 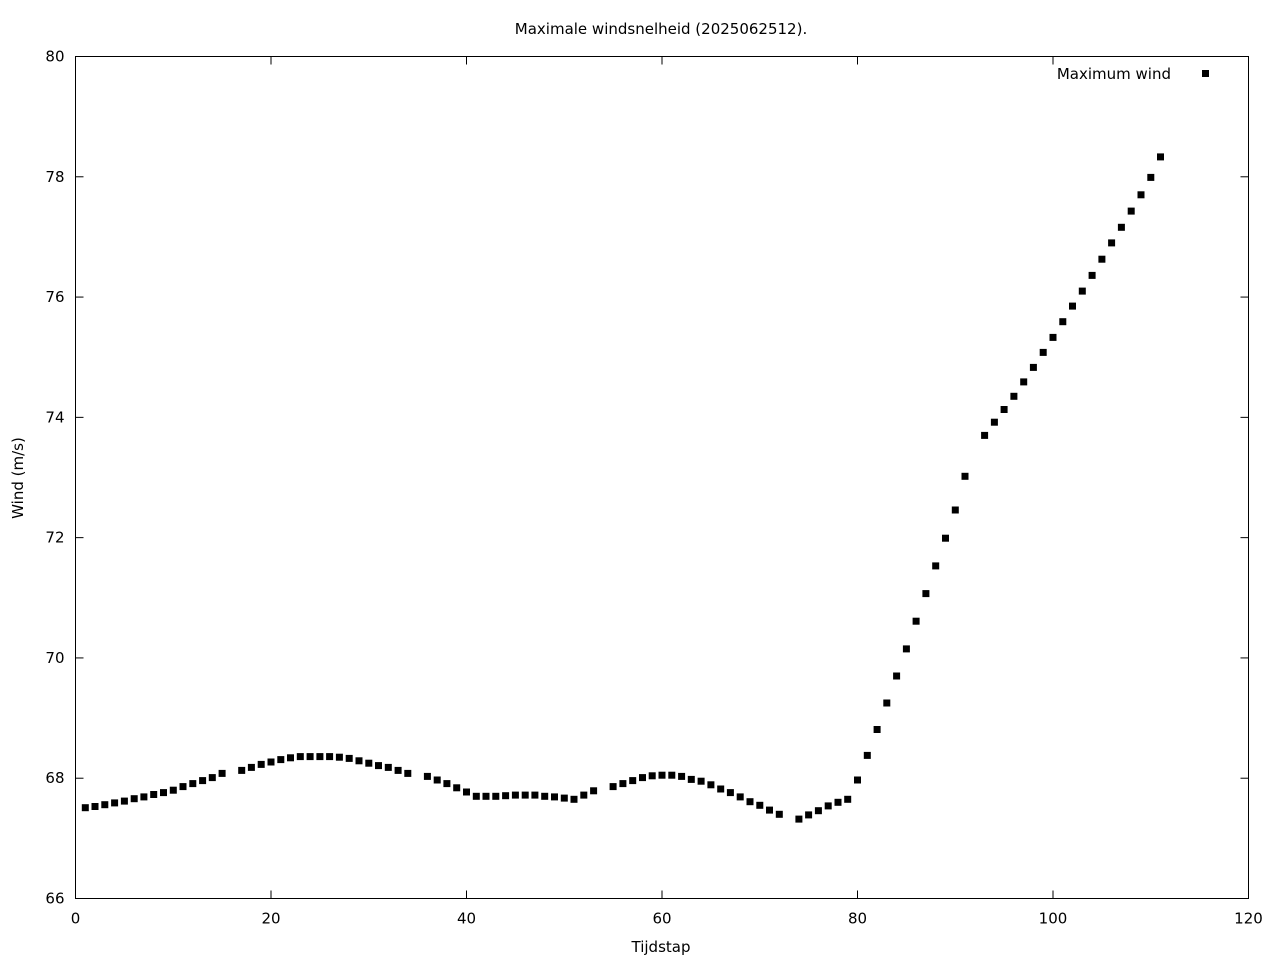 I want to click on y-axis-label: Wind (m/s), so click(x=18, y=478).